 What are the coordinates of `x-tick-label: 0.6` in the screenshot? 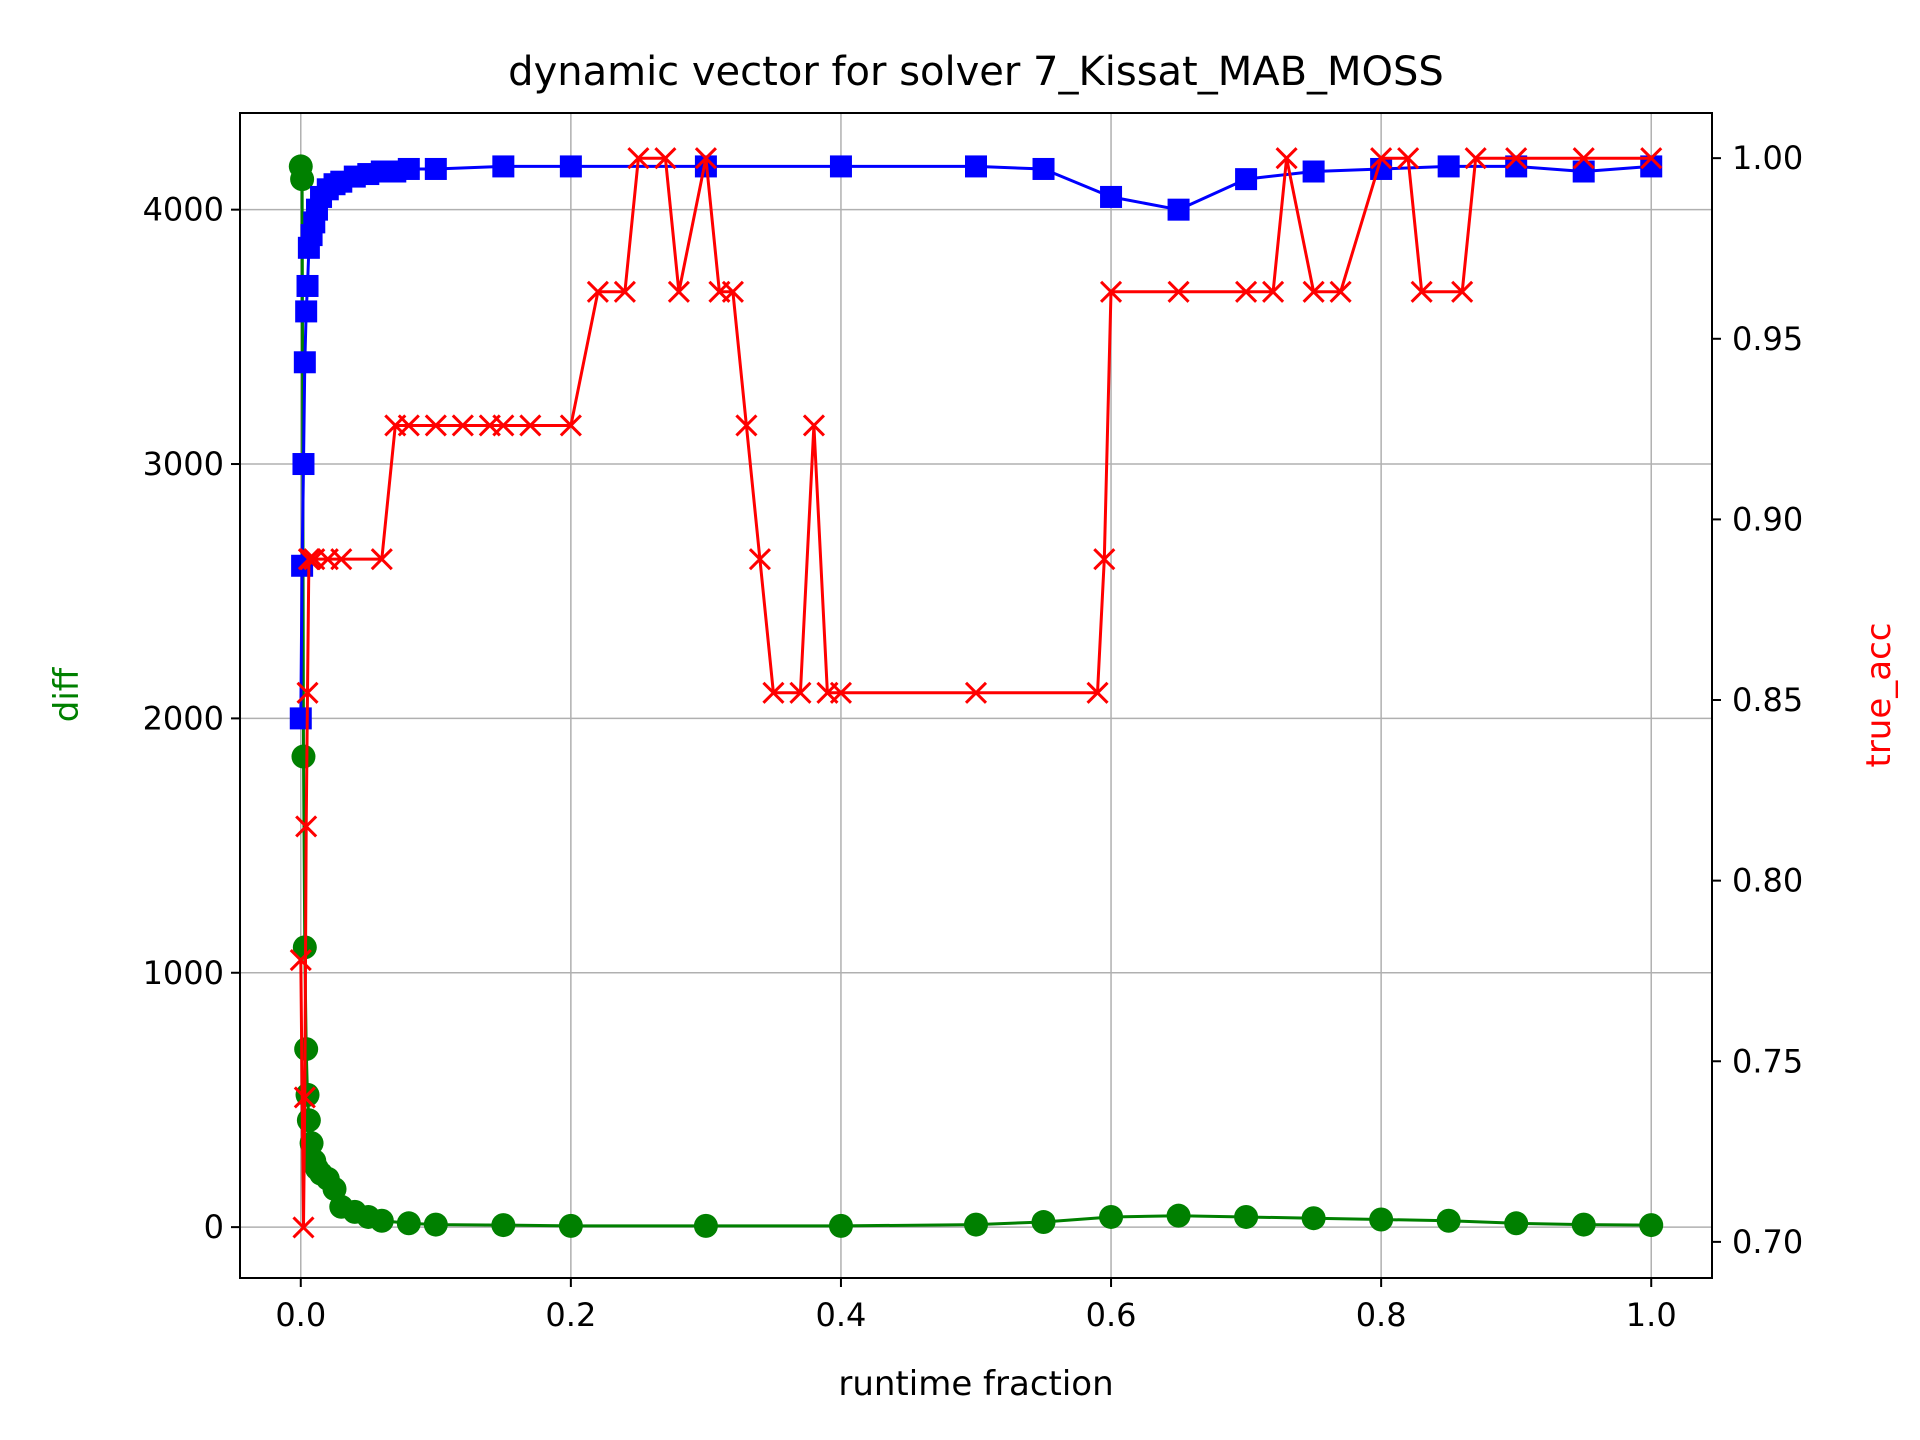 It's located at (1111, 1315).